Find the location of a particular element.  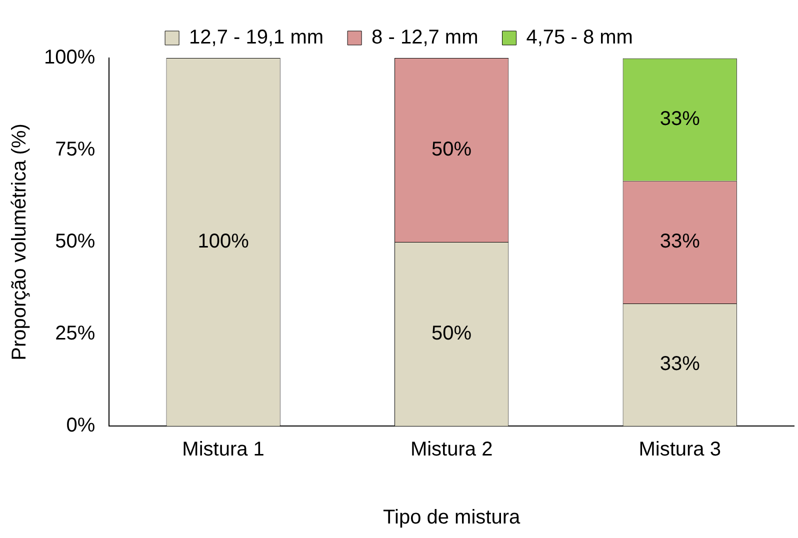

data-label: 100% is located at coordinates (224, 241).